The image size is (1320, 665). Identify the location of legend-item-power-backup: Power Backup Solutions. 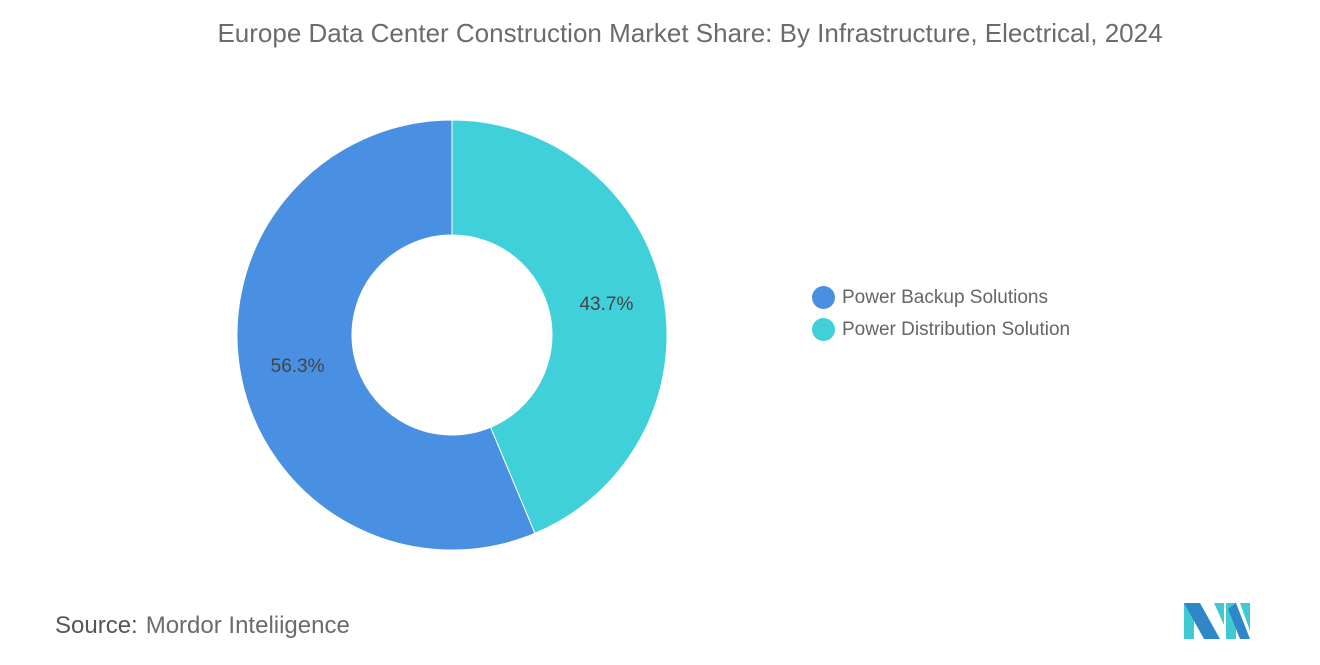
(930, 297).